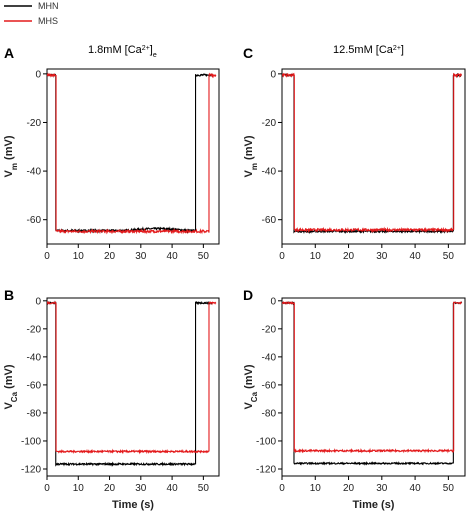  I want to click on legend-label-mhs: MHS, so click(48, 21).